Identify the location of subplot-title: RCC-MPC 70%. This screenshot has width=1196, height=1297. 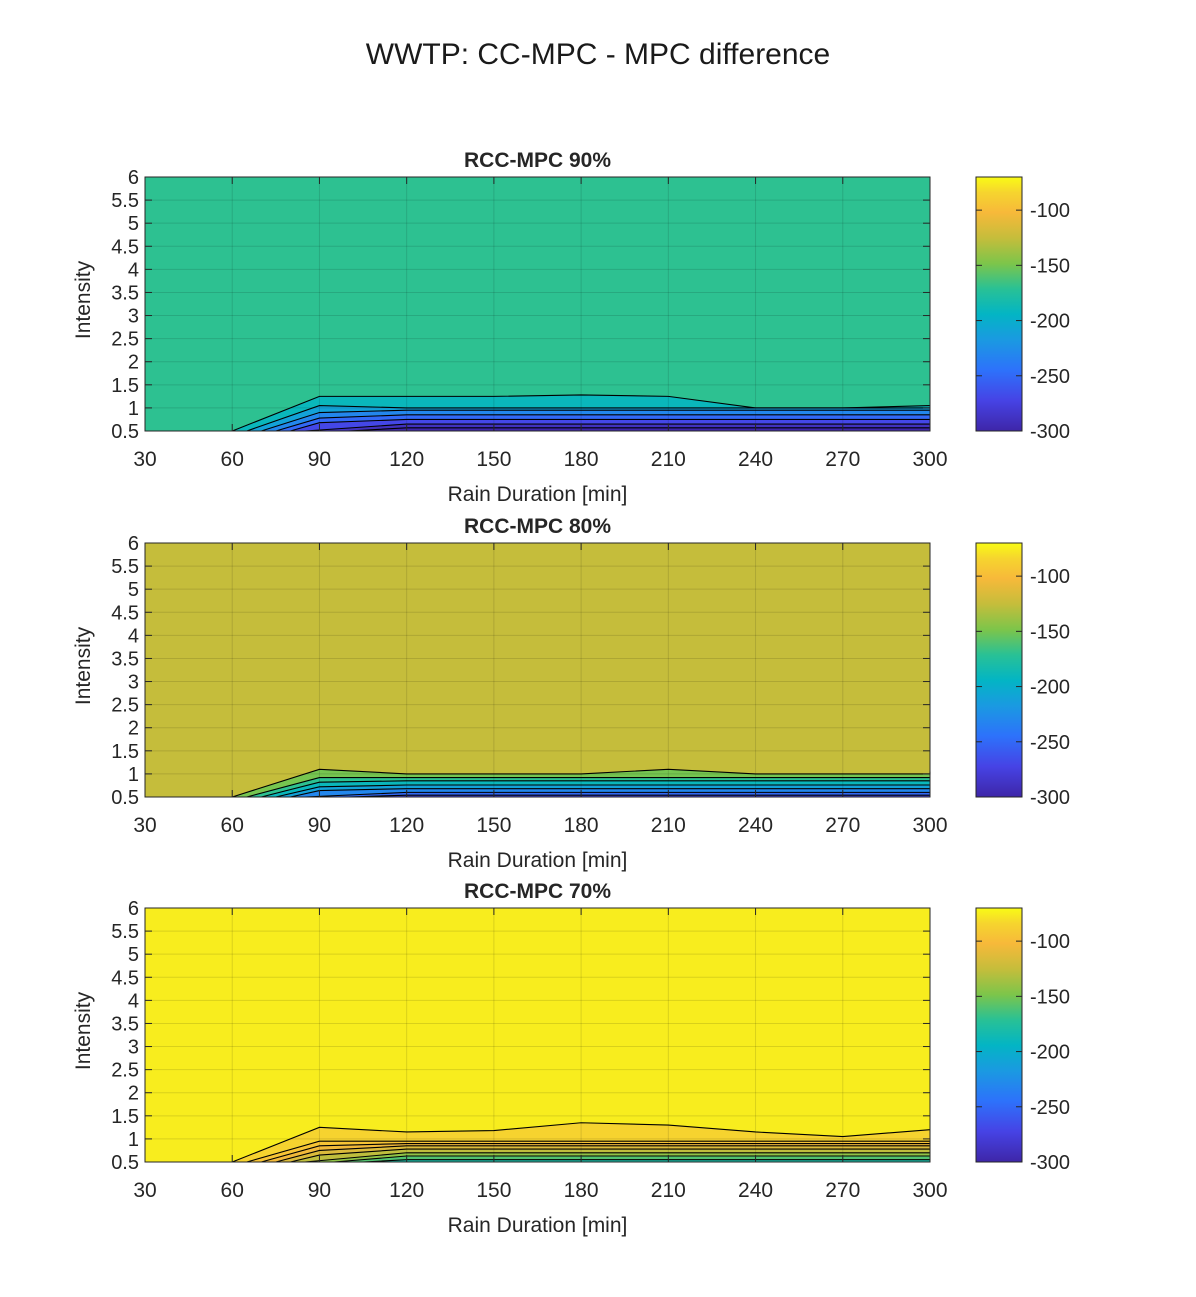
(537, 891).